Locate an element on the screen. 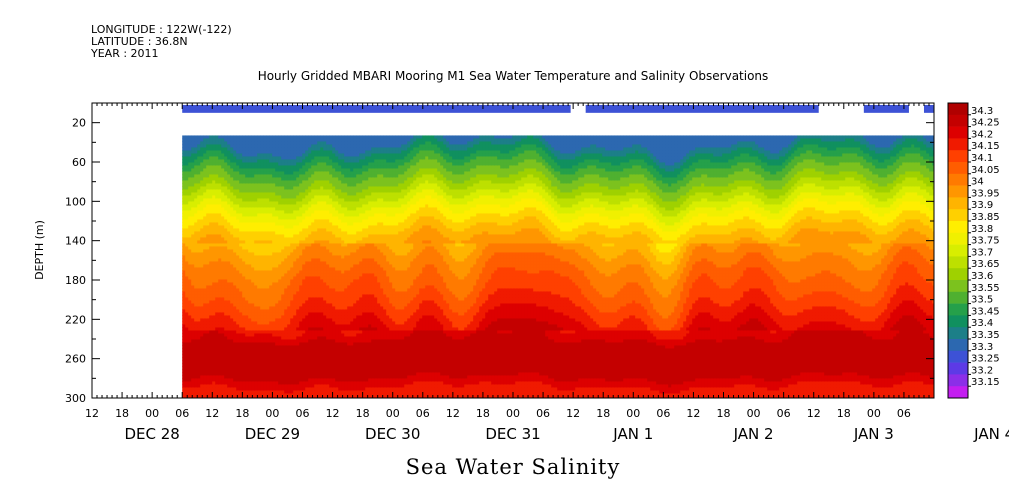 The width and height of the screenshot is (1009, 504). y-tick-label: 100 is located at coordinates (75, 201).